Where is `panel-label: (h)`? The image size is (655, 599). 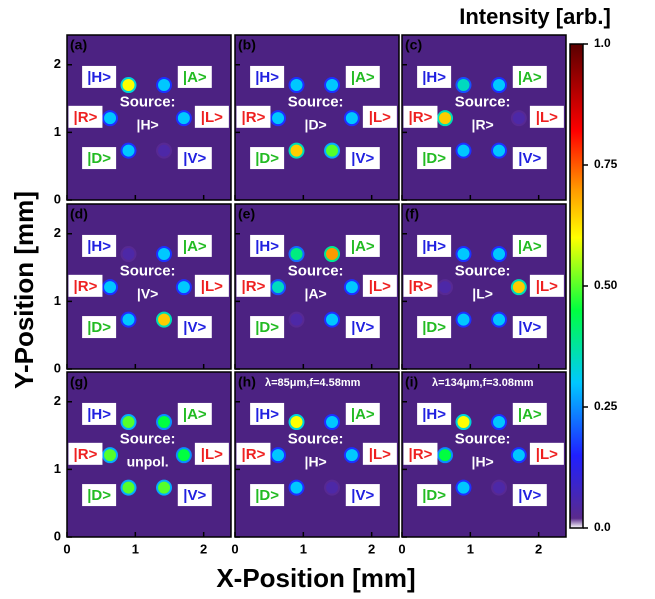 panel-label: (h) is located at coordinates (247, 382).